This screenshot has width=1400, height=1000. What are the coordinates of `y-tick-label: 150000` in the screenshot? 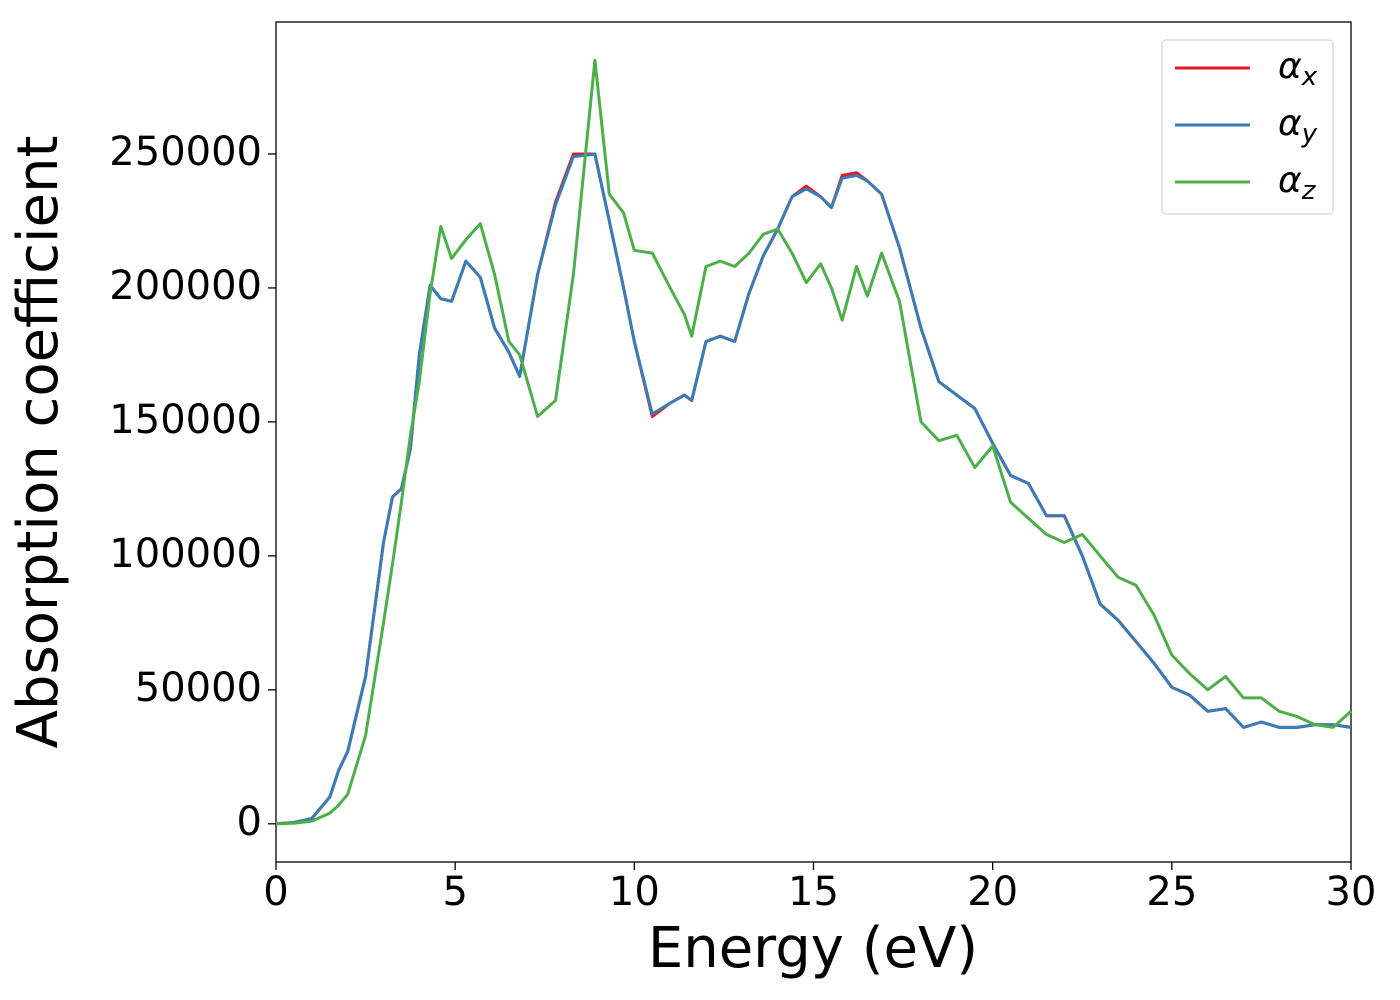 It's located at (185, 420).